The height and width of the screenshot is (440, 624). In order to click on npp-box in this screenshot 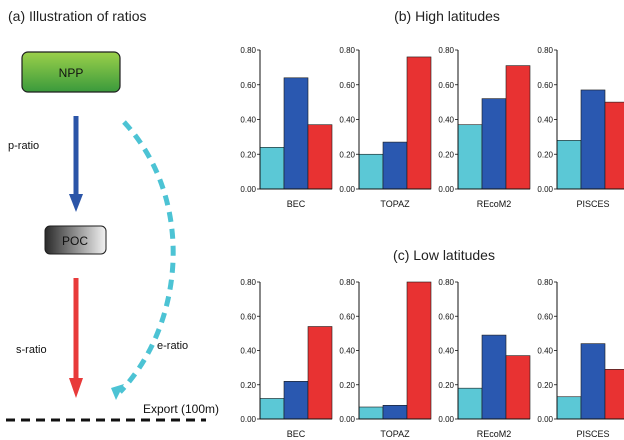, I will do `click(71, 72)`.